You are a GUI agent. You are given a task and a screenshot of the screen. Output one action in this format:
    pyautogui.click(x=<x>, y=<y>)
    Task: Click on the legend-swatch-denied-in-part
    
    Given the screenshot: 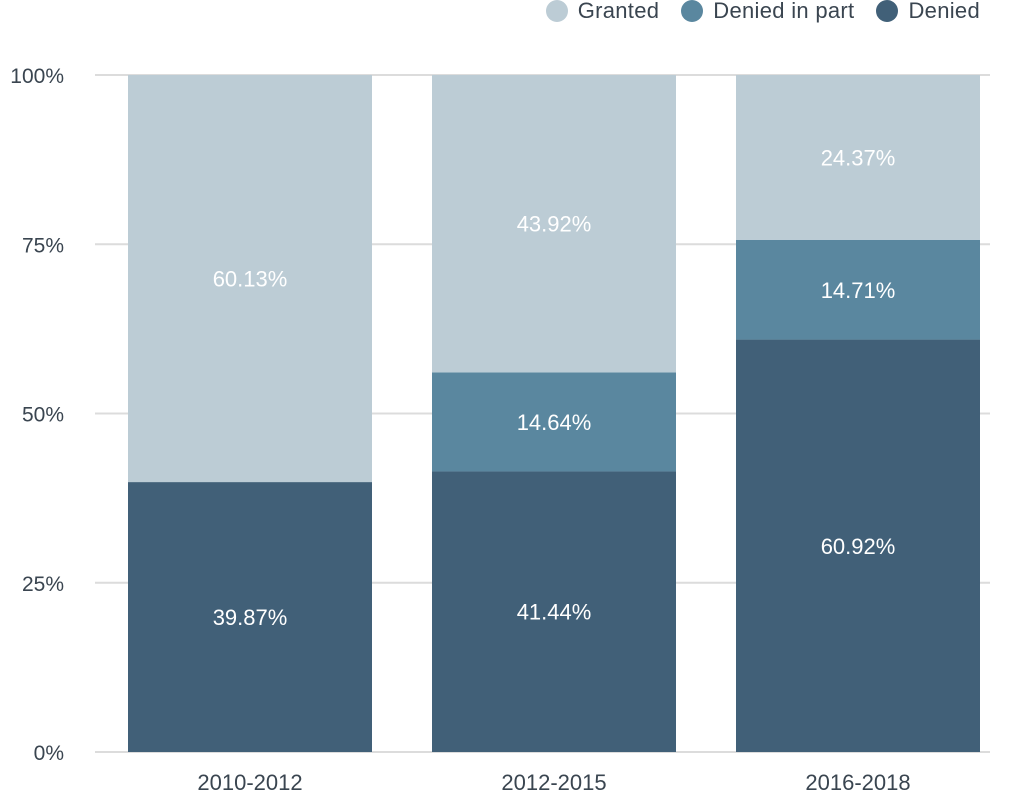 What is the action you would take?
    pyautogui.click(x=692, y=11)
    